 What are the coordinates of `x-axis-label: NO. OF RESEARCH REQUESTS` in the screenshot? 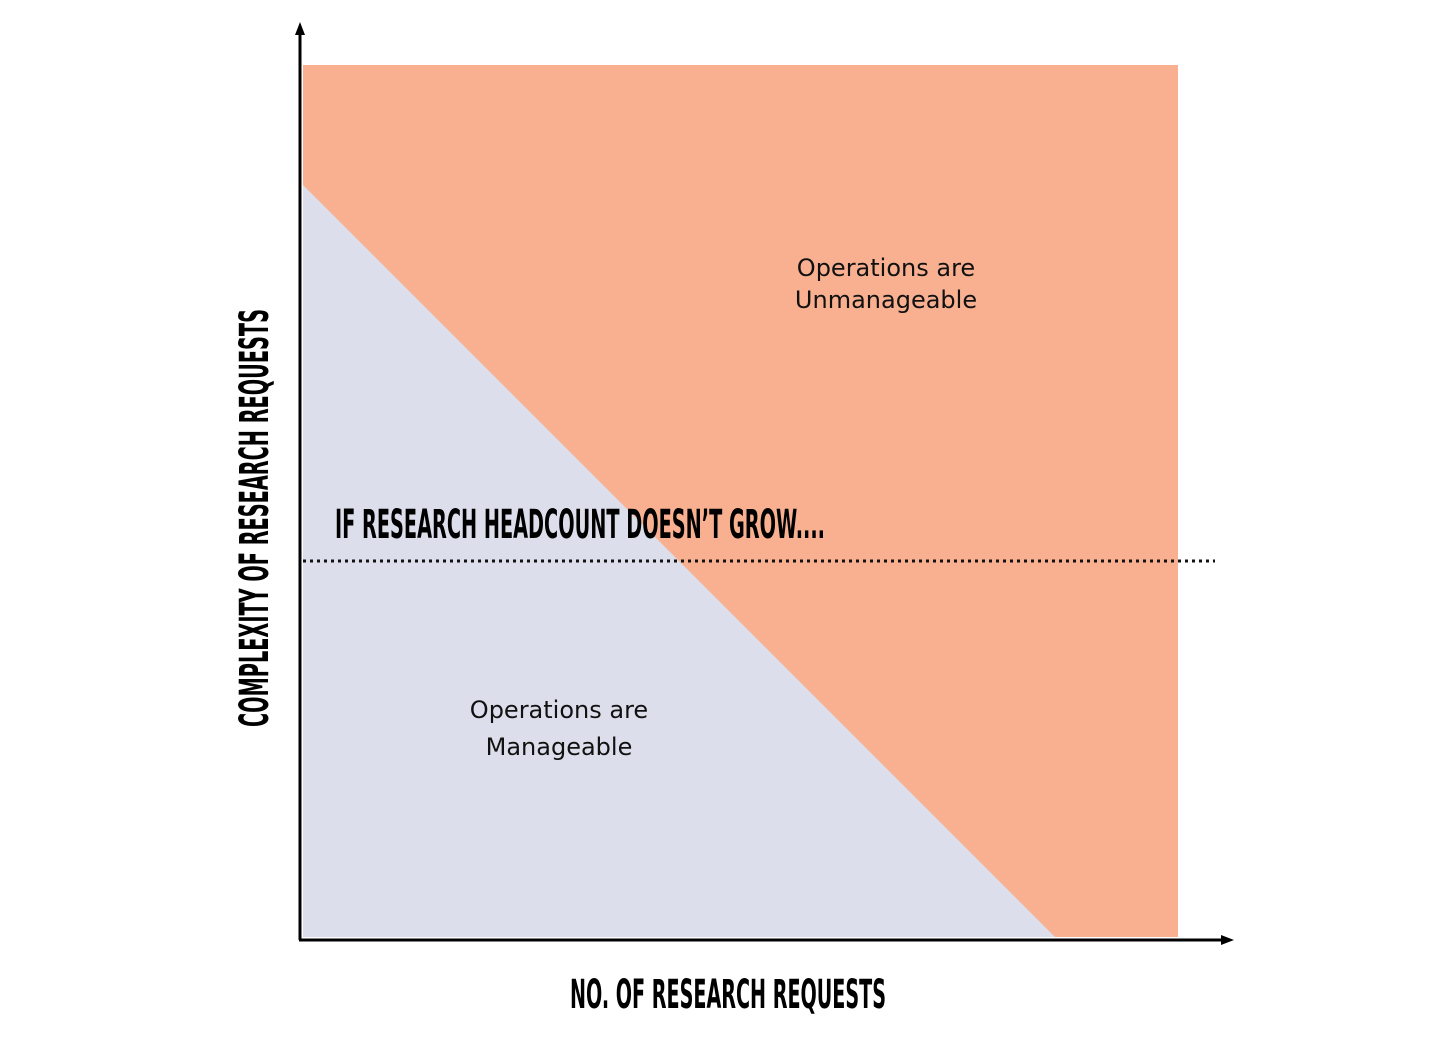 It's located at (728, 995).